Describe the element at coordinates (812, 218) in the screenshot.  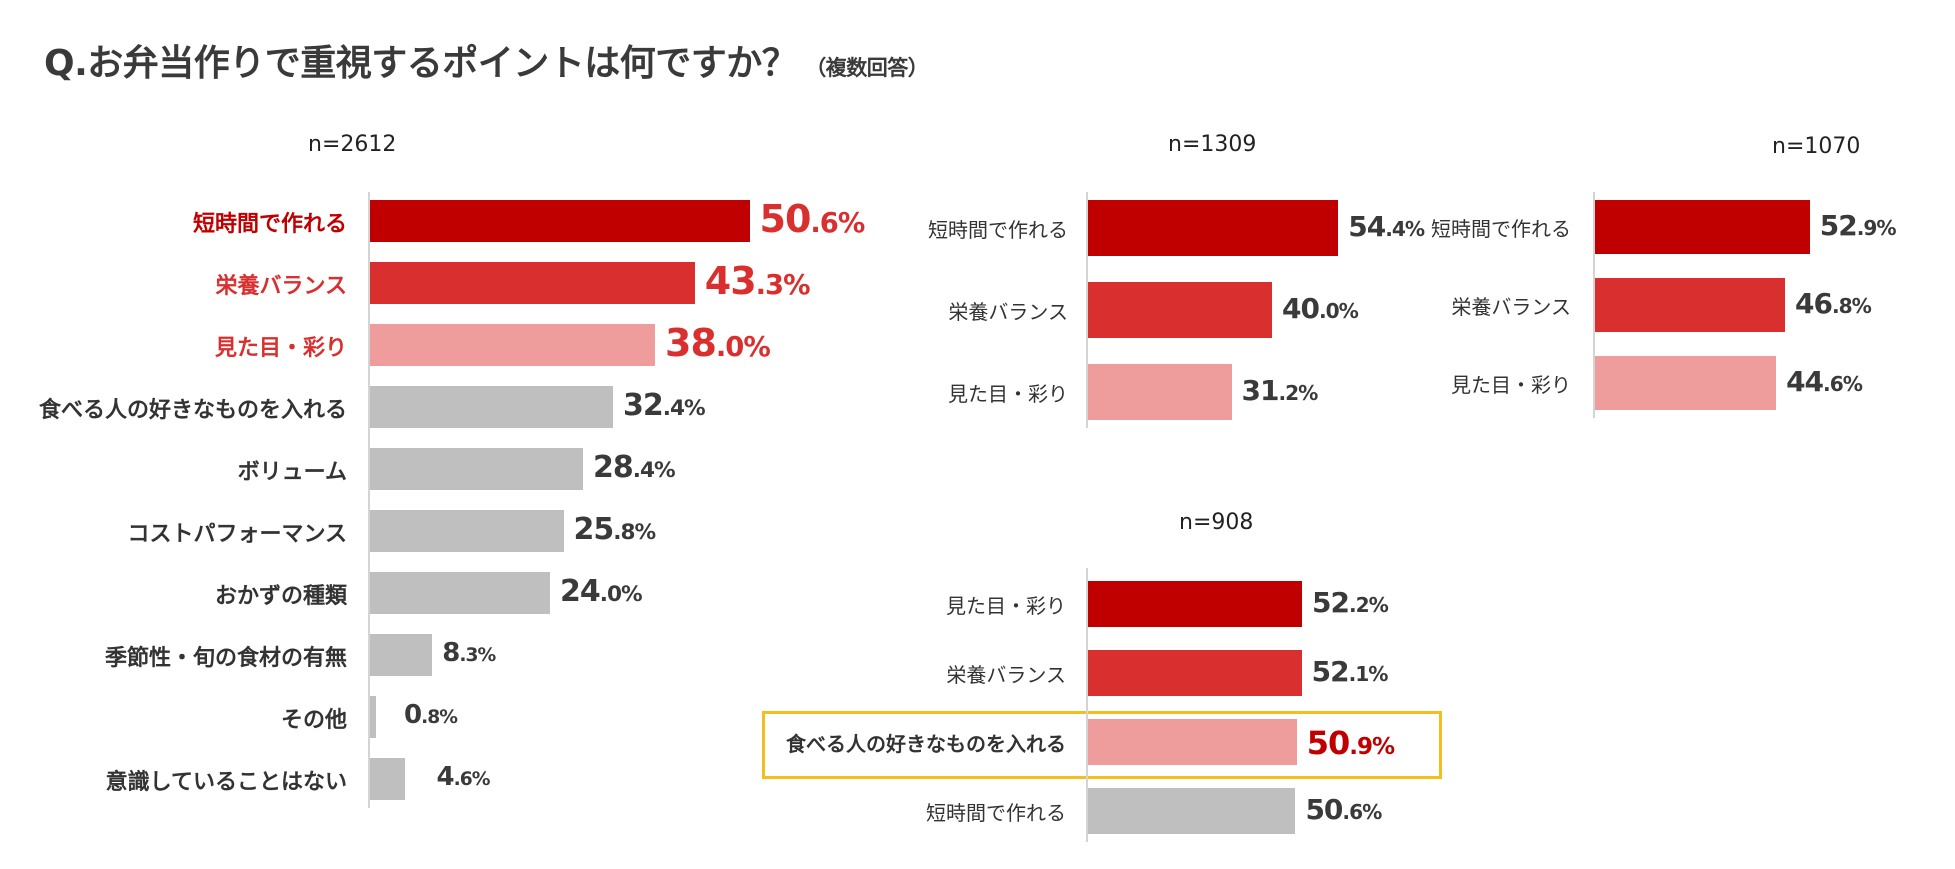
I see `value-label-1: 50.6%` at that location.